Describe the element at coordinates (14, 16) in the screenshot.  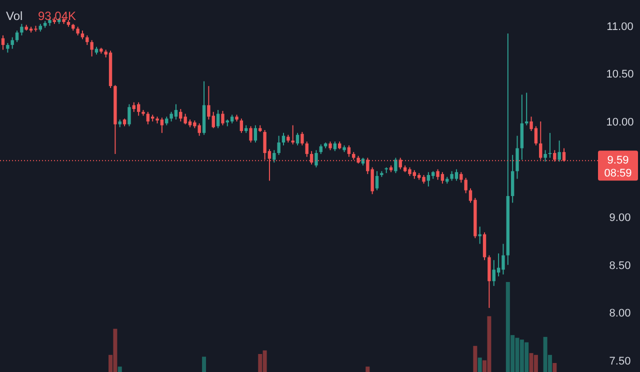
I see `chart-title: Vol` at that location.